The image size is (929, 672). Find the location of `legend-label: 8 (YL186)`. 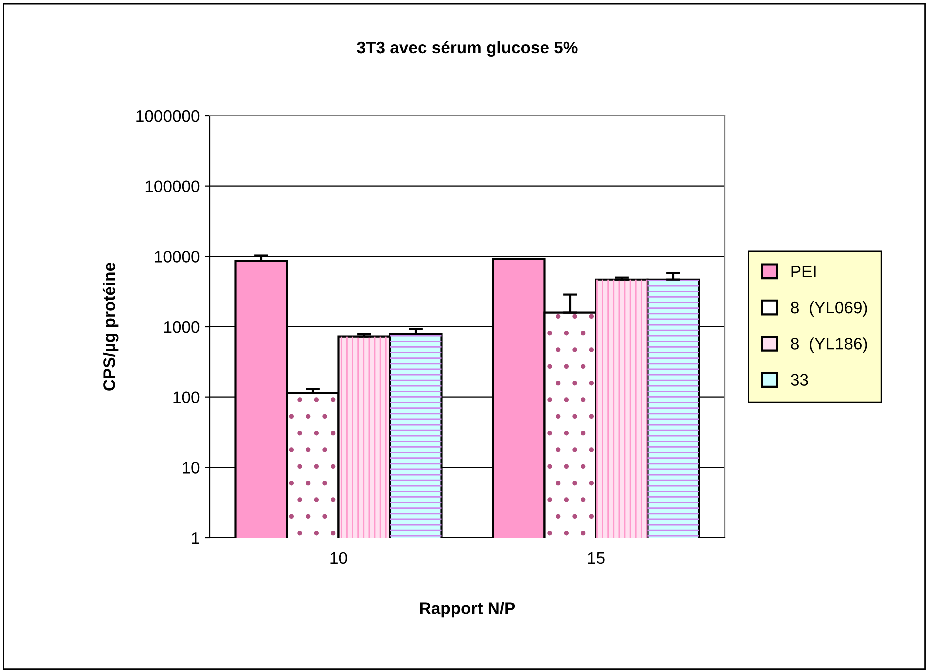

legend-label: 8 (YL186) is located at coordinates (829, 346).